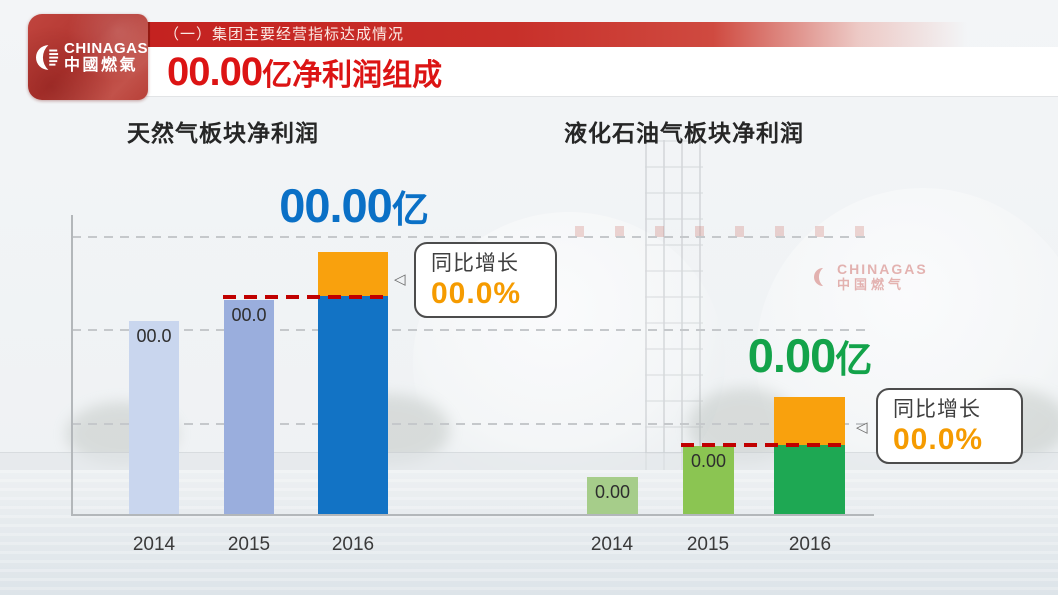 This screenshot has width=1058, height=595. Describe the element at coordinates (818, 277) in the screenshot. I see `chinagas-watermark-icon` at that location.